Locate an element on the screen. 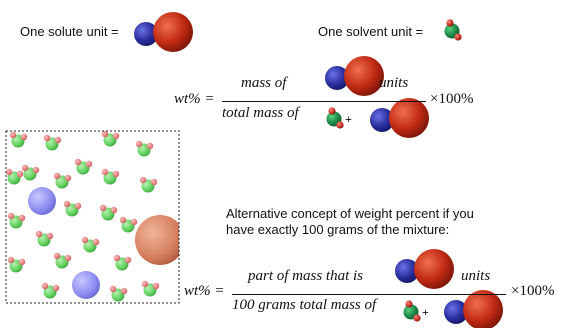 The image size is (565, 328). formula2-denominator-solvent-icon is located at coordinates (412, 311).